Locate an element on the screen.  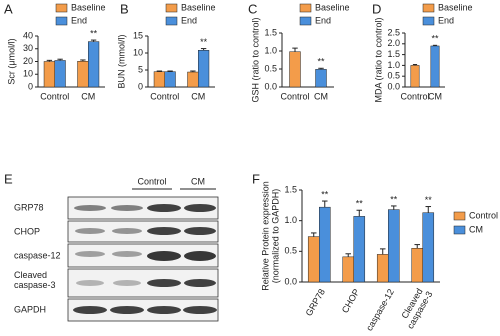
y-axis-label: Relative Protein expression is located at coordinates (265, 236).